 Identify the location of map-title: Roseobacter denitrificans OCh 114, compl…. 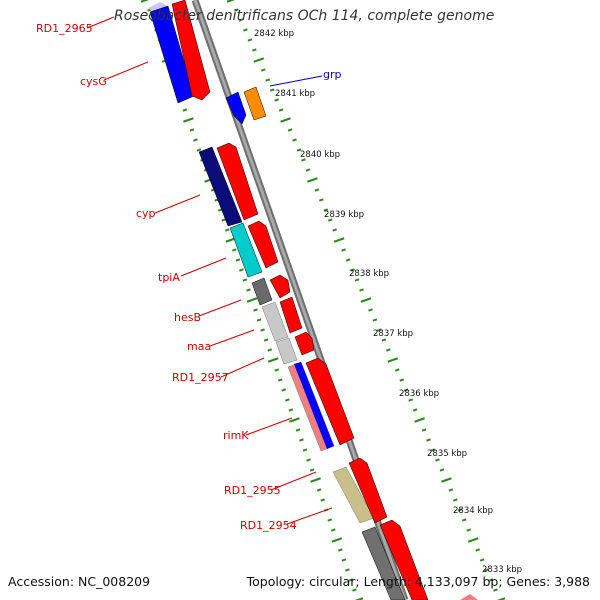
(304, 16).